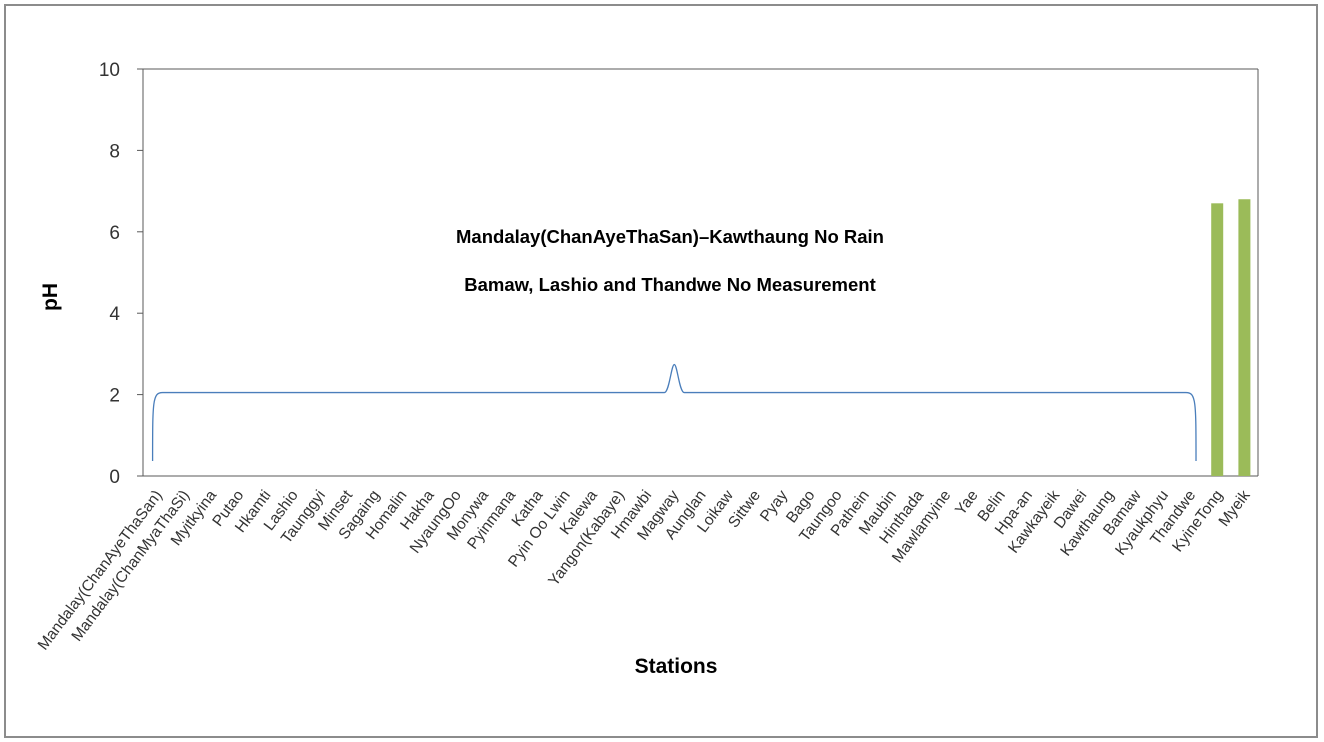  What do you see at coordinates (670, 284) in the screenshot?
I see `annotation-no-measurement: Bamaw, Lashio and Thandwe No Measurement` at bounding box center [670, 284].